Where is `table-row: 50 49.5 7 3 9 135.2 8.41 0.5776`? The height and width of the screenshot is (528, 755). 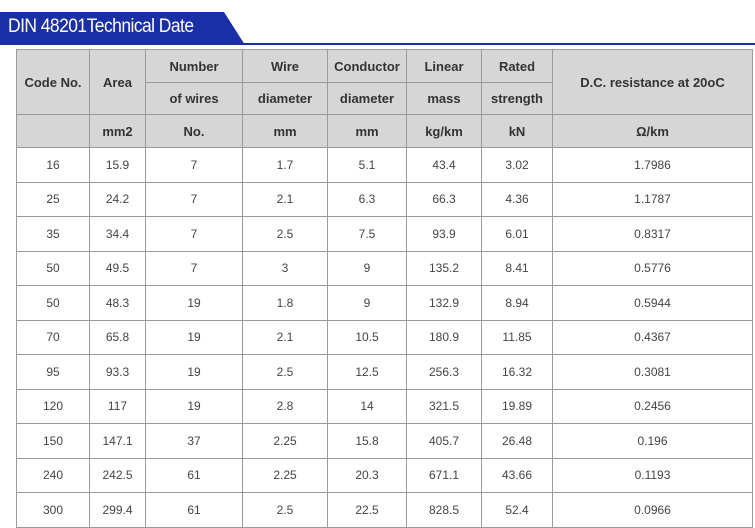 table-row: 50 49.5 7 3 9 135.2 8.41 0.5776 is located at coordinates (384, 268).